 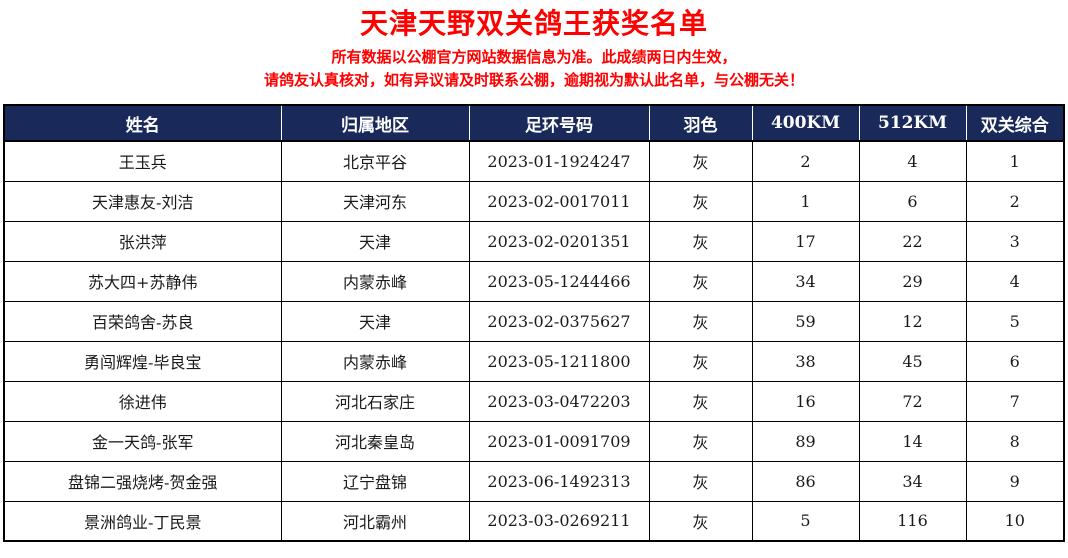 What do you see at coordinates (913, 123) in the screenshot?
I see `column-header-512km: 512KM` at bounding box center [913, 123].